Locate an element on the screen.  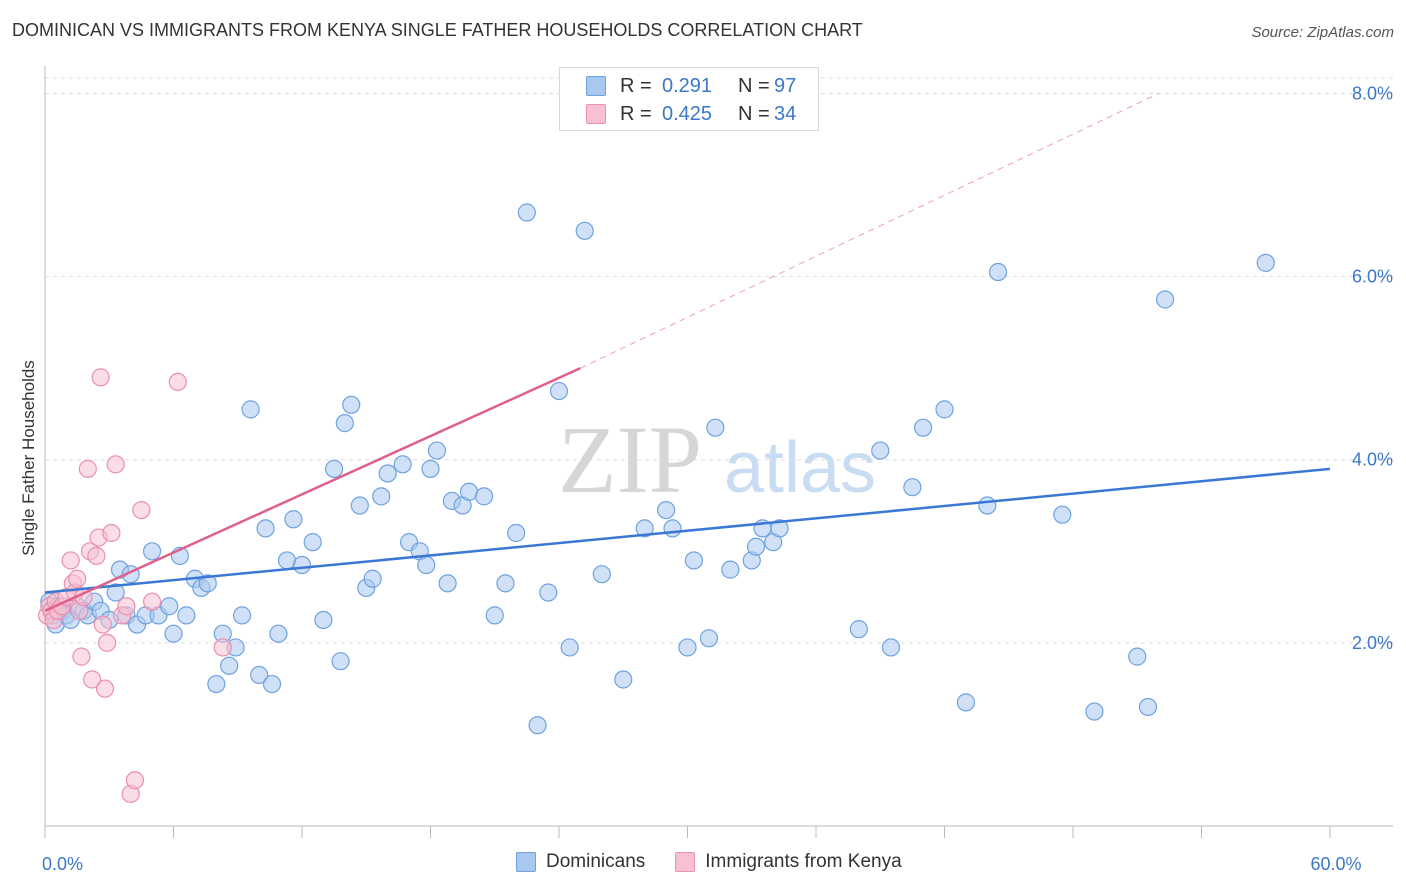
x-tick-label: 60.0% is located at coordinates (1335, 864).